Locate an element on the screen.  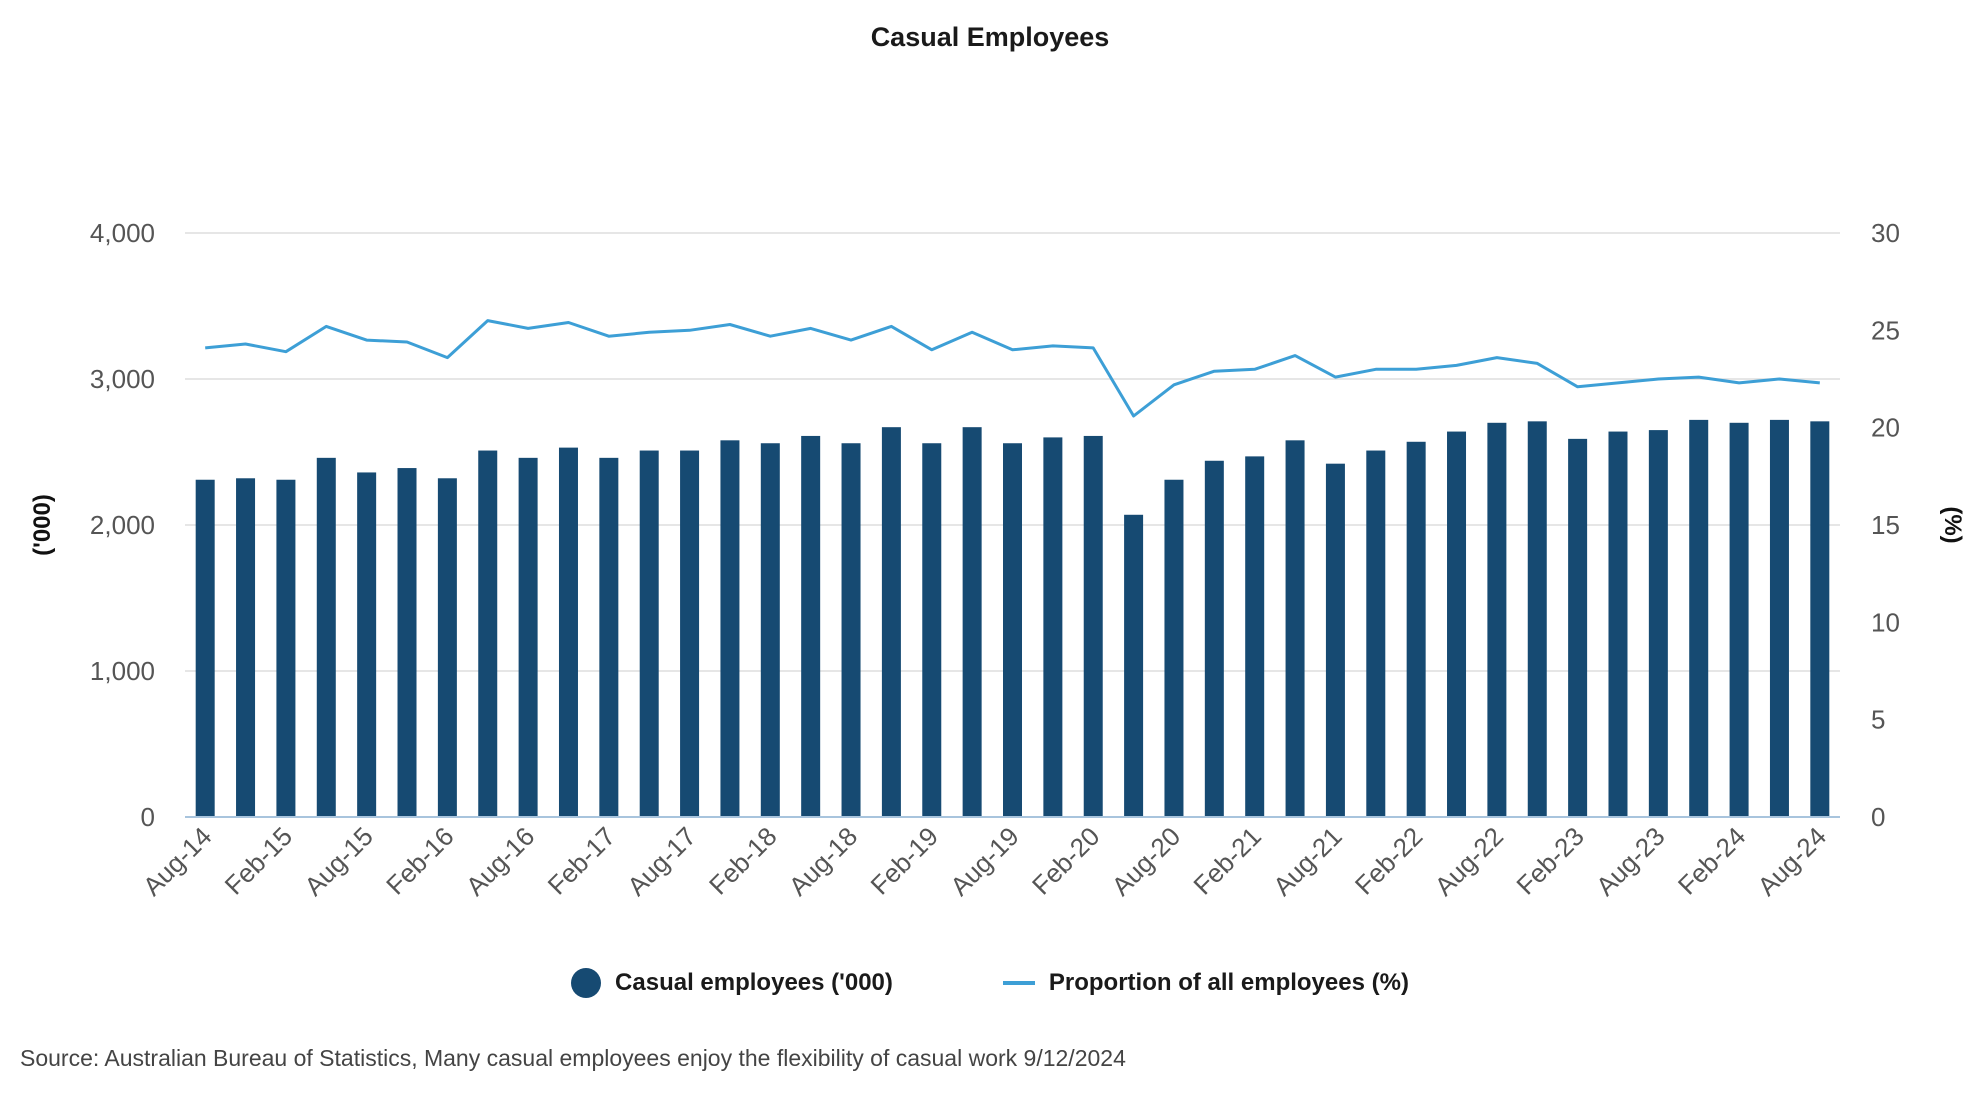
x-tick-label: Aug-23 is located at coordinates (1630, 861).